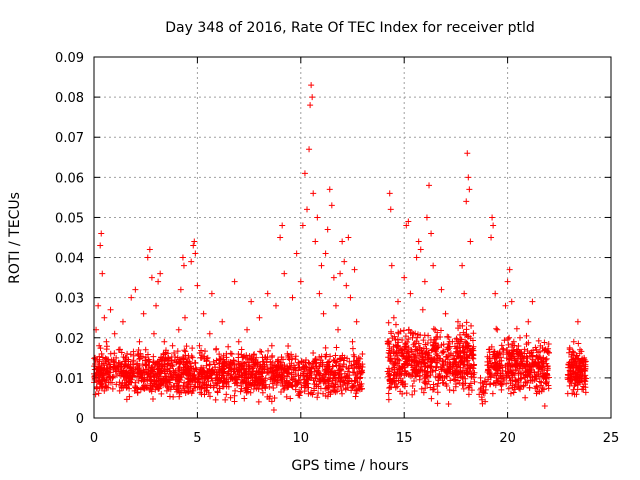  Describe the element at coordinates (69, 98) in the screenshot. I see `y-tick-label: 0.08` at that location.